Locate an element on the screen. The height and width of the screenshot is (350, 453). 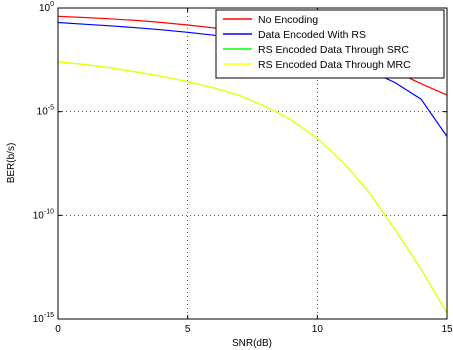
x-axis-label: SNR(dB) is located at coordinates (252, 343).